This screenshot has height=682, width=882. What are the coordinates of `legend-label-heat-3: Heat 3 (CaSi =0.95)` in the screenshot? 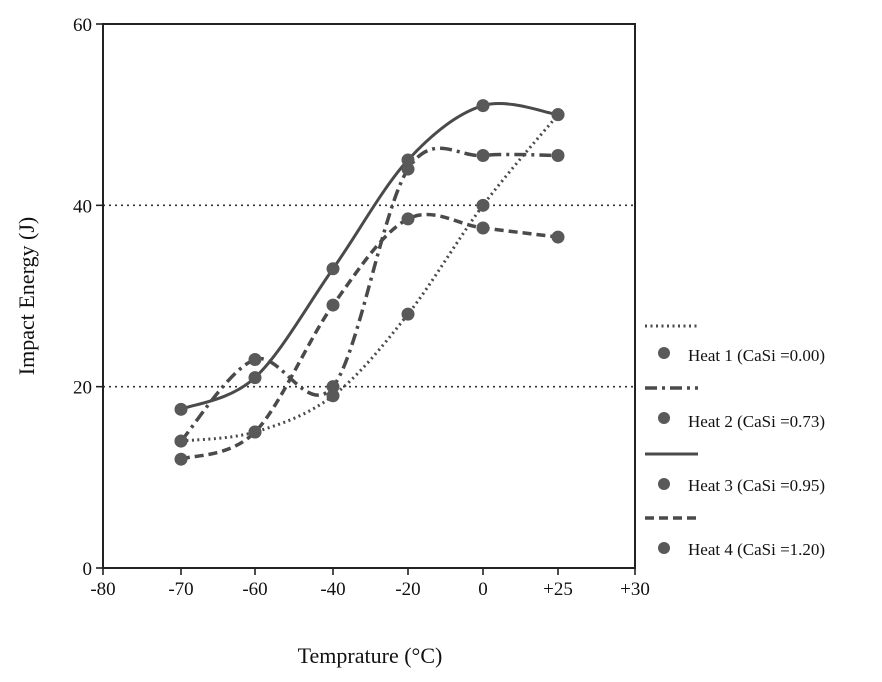 It's located at (756, 485).